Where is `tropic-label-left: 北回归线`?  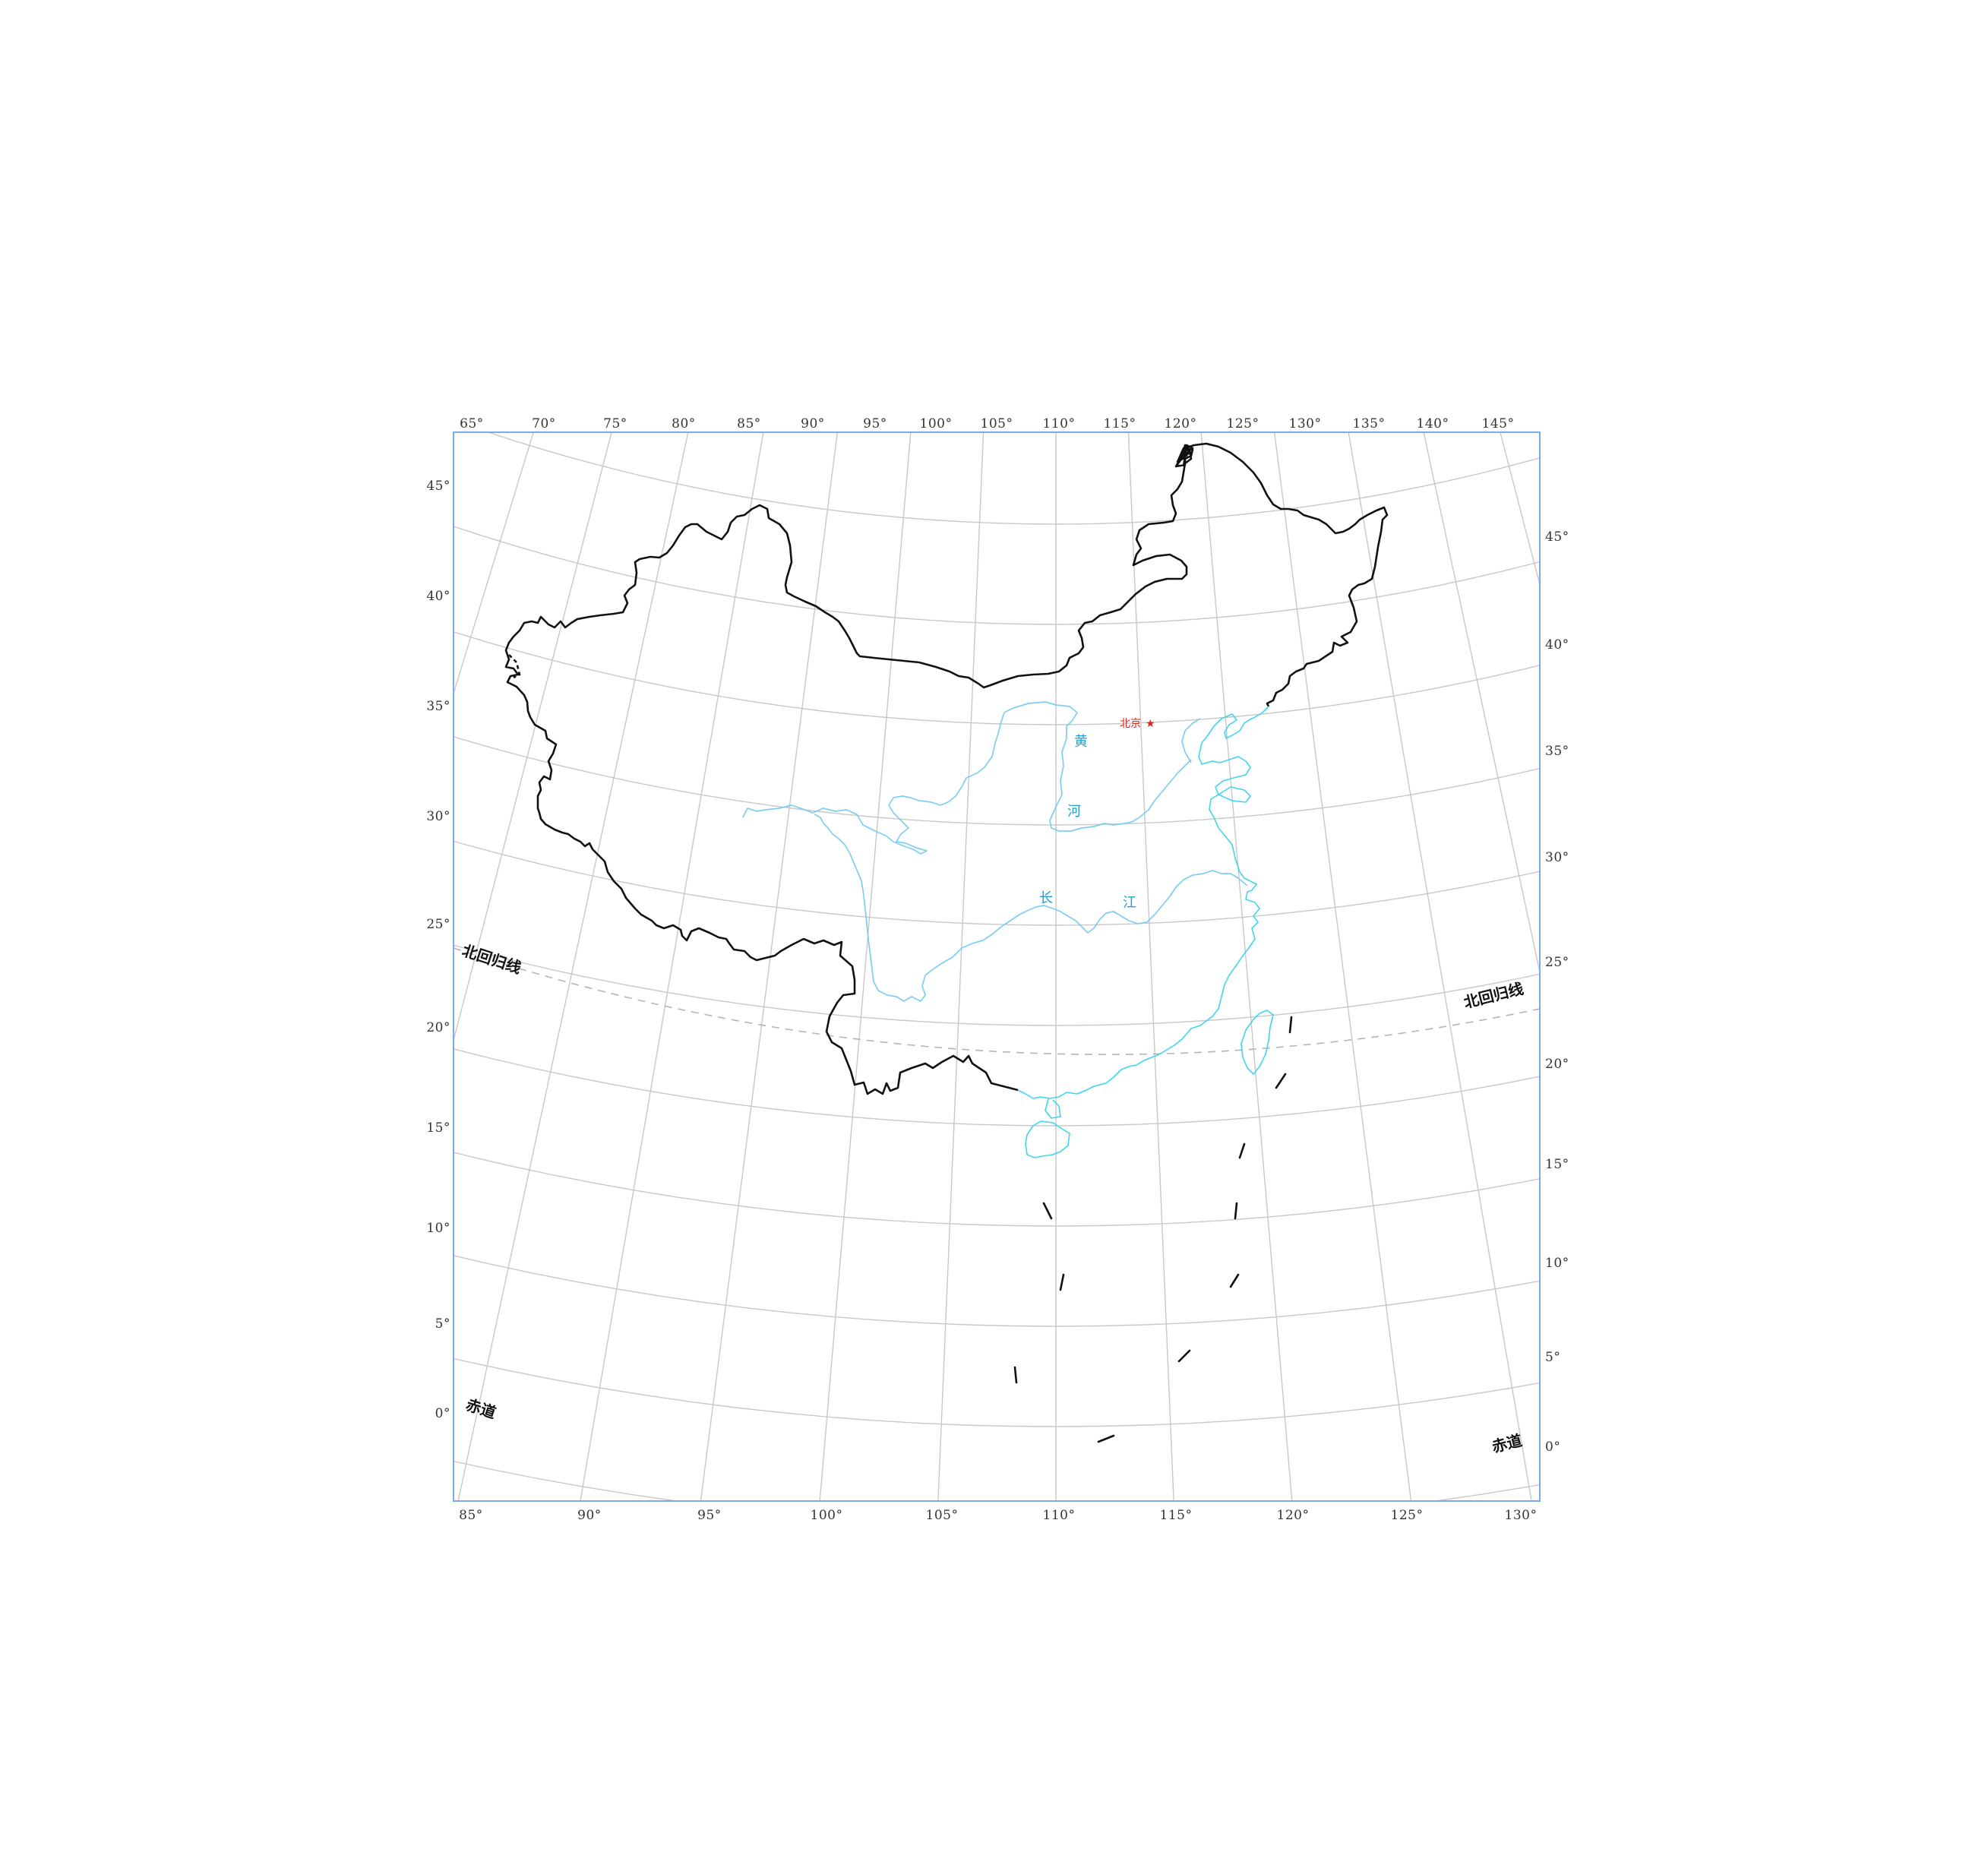 tropic-label-left: 北回归线 is located at coordinates (492, 960).